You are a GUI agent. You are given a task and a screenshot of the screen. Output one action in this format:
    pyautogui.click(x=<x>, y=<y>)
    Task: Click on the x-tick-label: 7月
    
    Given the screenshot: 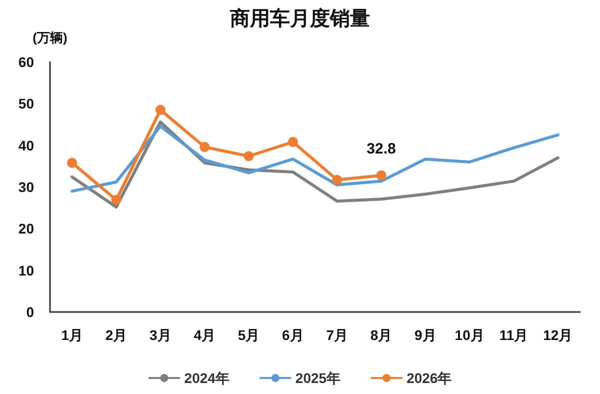 What is the action you would take?
    pyautogui.click(x=337, y=335)
    